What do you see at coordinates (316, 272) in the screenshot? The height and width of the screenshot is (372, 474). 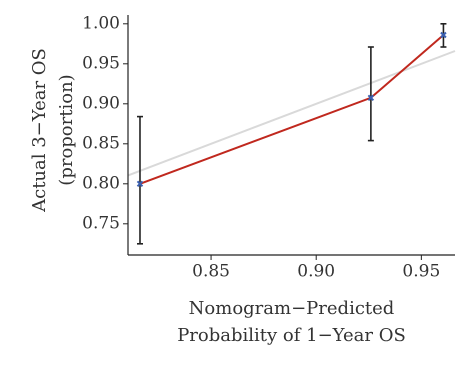 I see `x-tick-label: 0.90` at bounding box center [316, 272].